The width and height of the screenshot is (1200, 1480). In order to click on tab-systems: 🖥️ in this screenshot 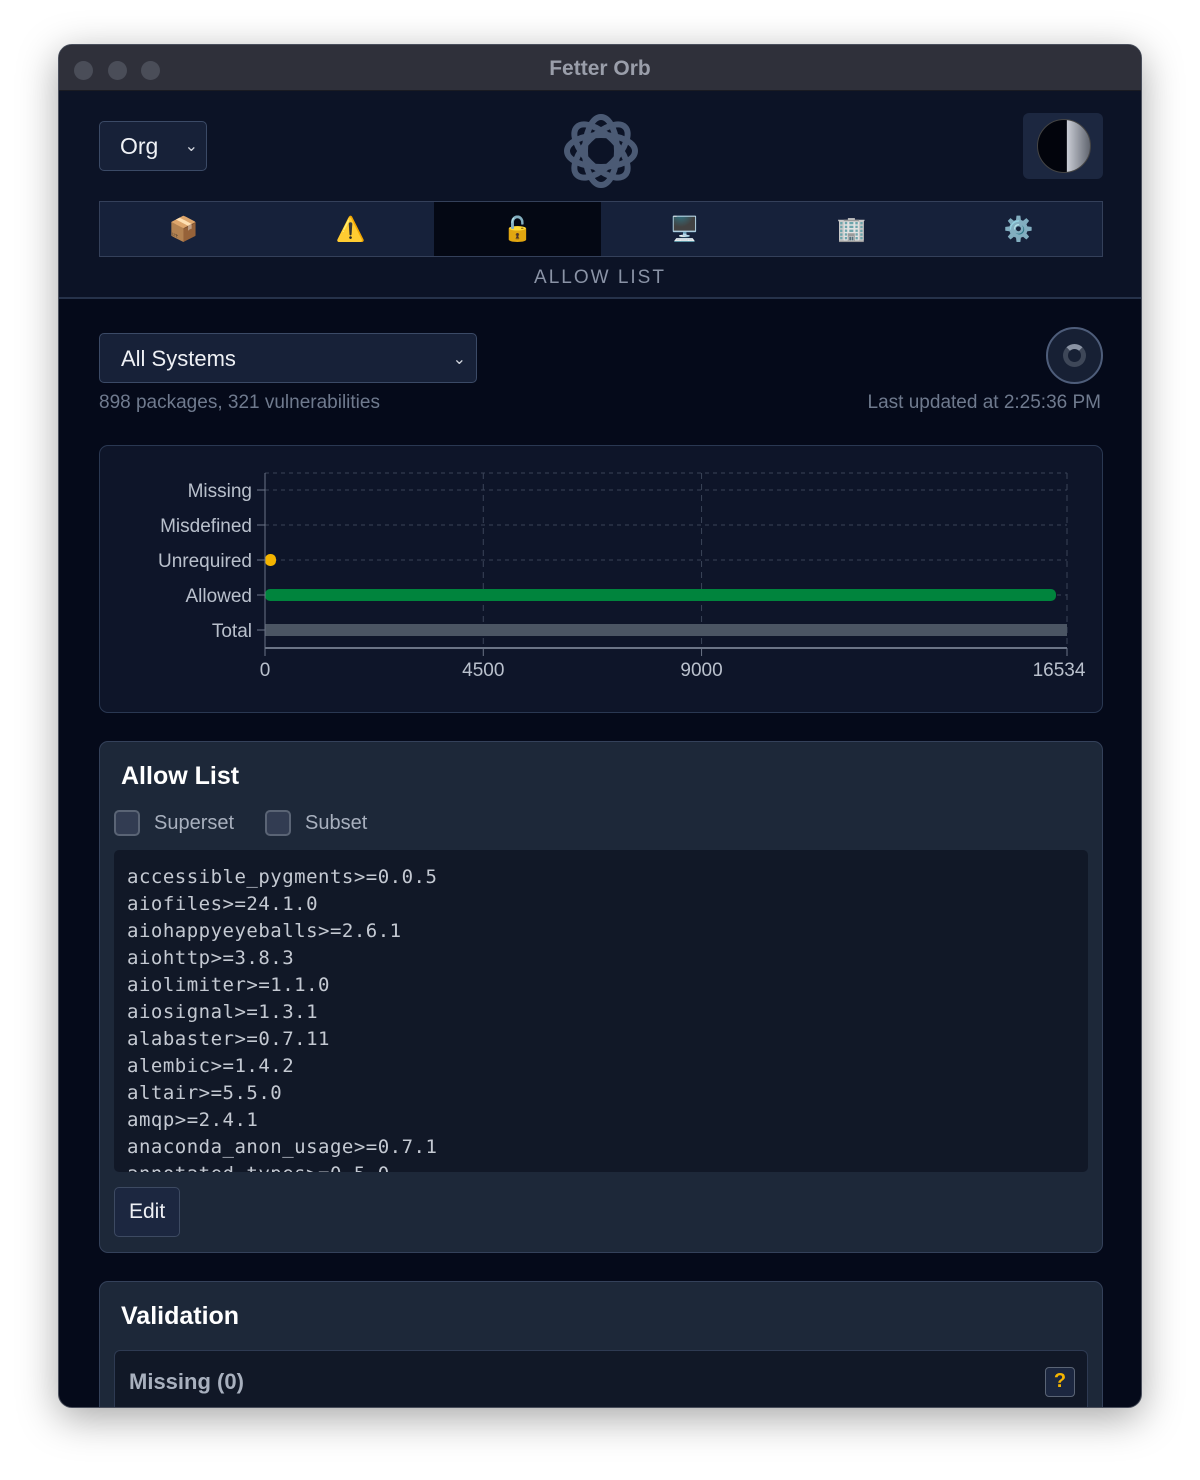, I will do `click(684, 229)`.